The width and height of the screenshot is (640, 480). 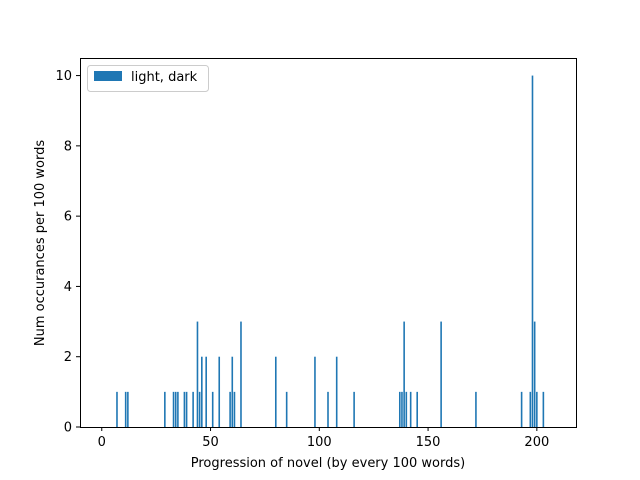 I want to click on x-tick-label: 100, so click(x=319, y=442).